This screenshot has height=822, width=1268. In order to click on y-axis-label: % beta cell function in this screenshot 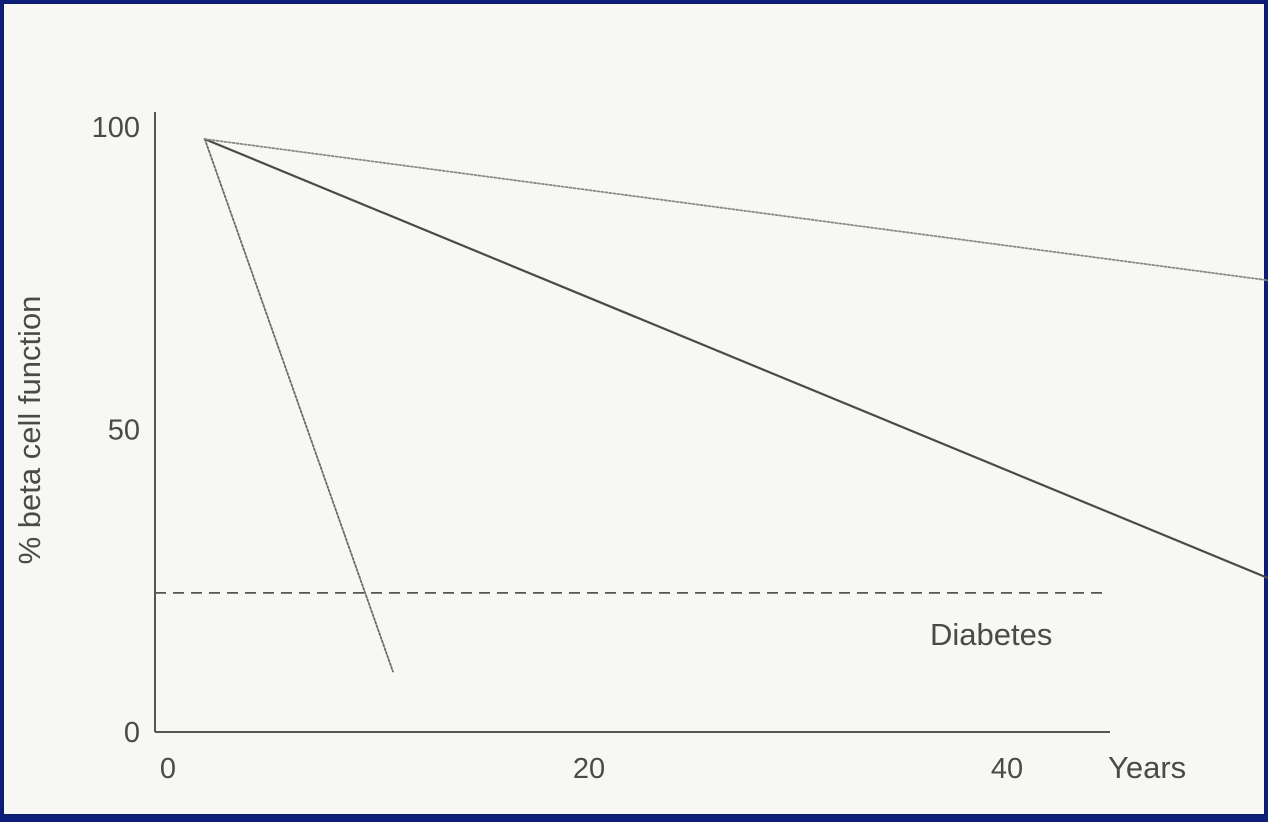, I will do `click(29, 430)`.